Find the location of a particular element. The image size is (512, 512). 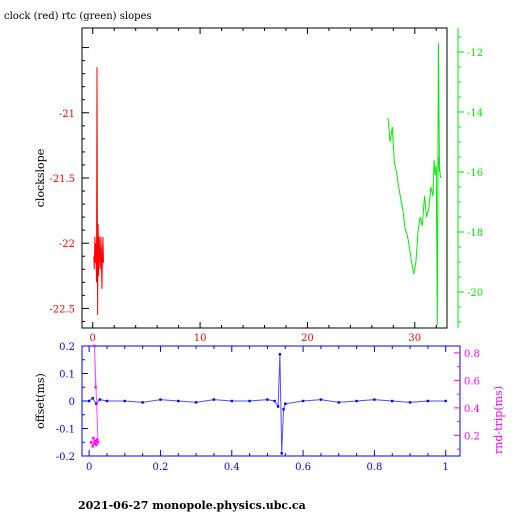

slope-x-tick-label: 0 is located at coordinates (93, 338).